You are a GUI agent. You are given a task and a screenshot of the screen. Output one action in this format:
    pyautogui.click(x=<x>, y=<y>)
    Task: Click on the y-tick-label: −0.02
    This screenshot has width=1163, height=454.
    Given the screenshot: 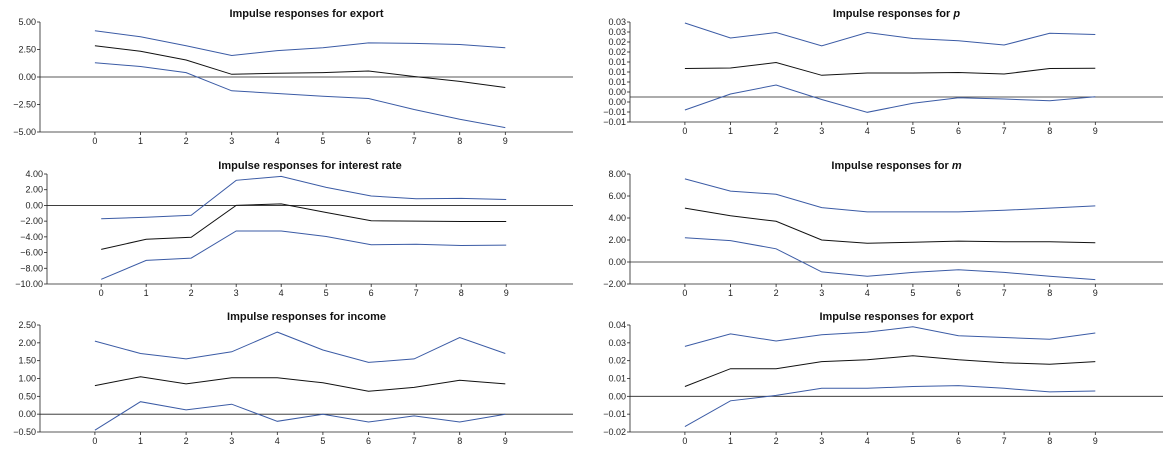 What is the action you would take?
    pyautogui.click(x=614, y=432)
    